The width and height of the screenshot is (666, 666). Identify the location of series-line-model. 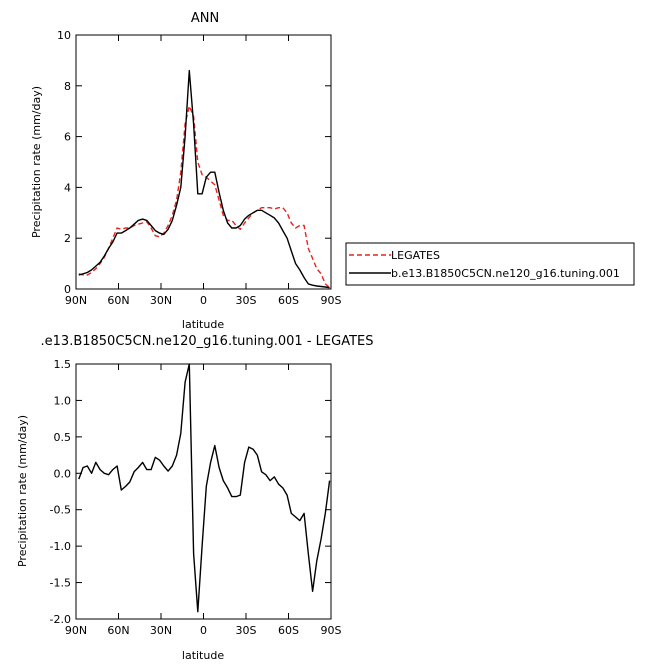
(204, 179).